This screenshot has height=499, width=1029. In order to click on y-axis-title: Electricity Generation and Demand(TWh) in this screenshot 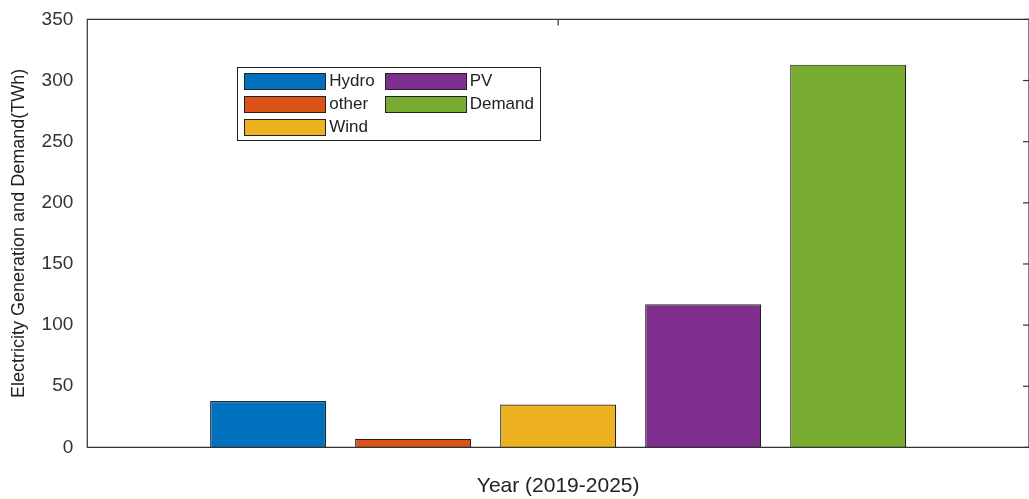, I will do `click(17, 233)`.